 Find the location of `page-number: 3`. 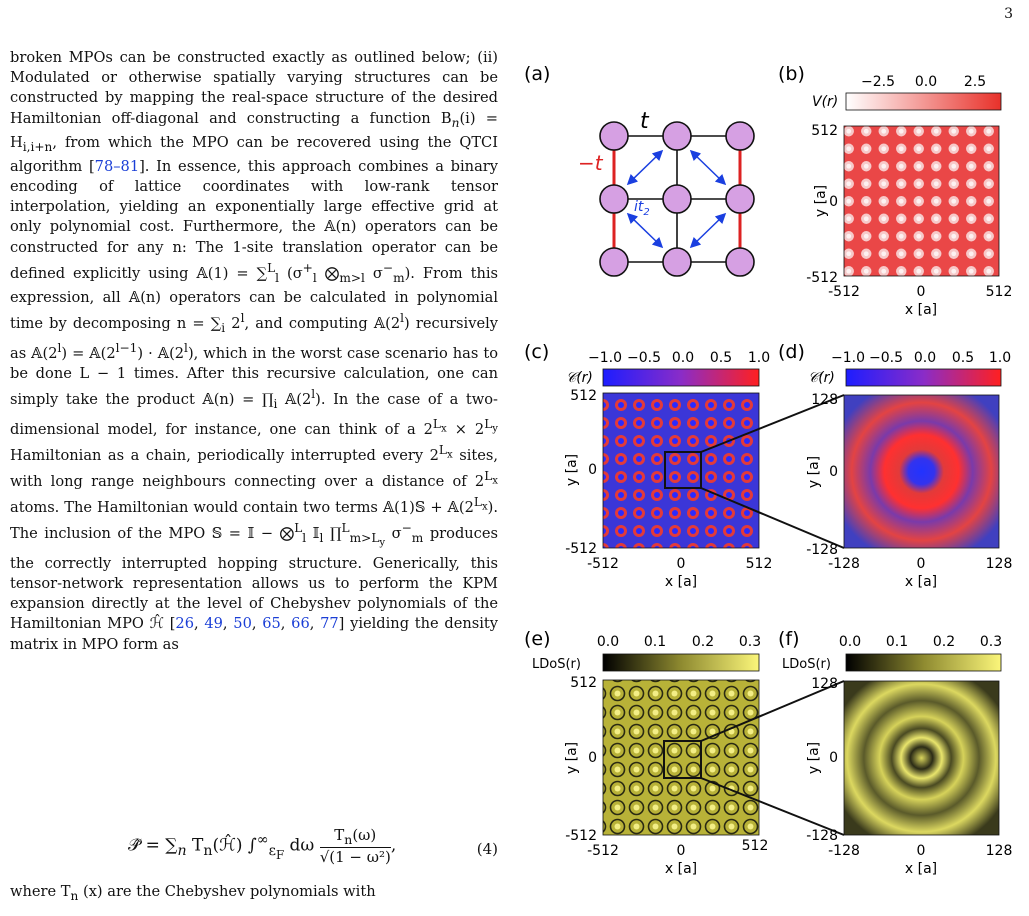

page-number: 3 is located at coordinates (1008, 14).